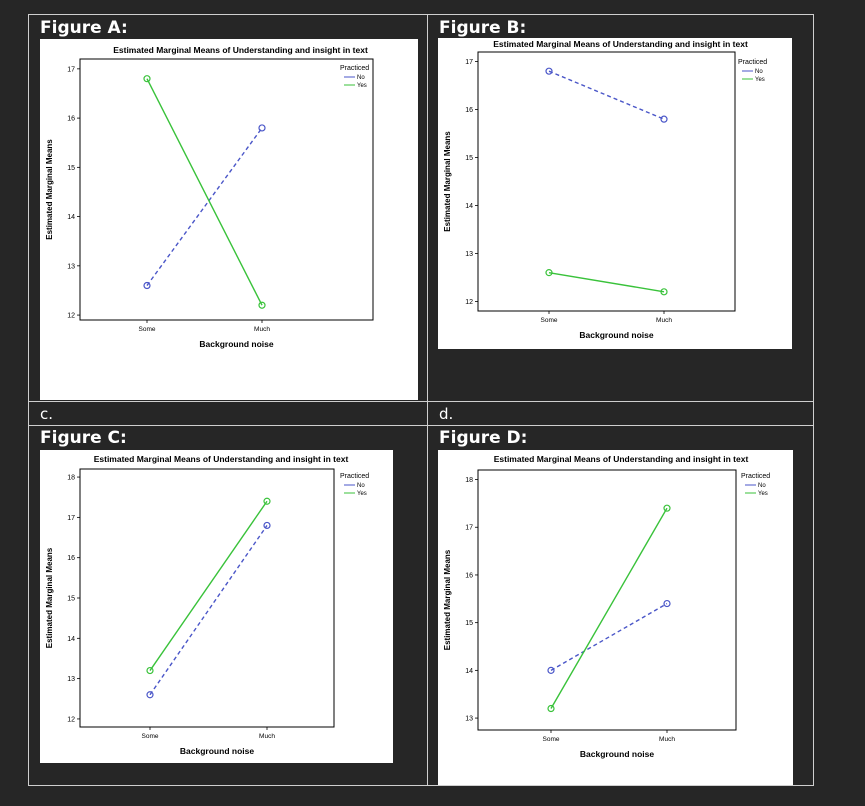 The image size is (865, 806). Describe the element at coordinates (362, 86) in the screenshot. I see `chart-0-legend-label-yes: Yes` at that location.